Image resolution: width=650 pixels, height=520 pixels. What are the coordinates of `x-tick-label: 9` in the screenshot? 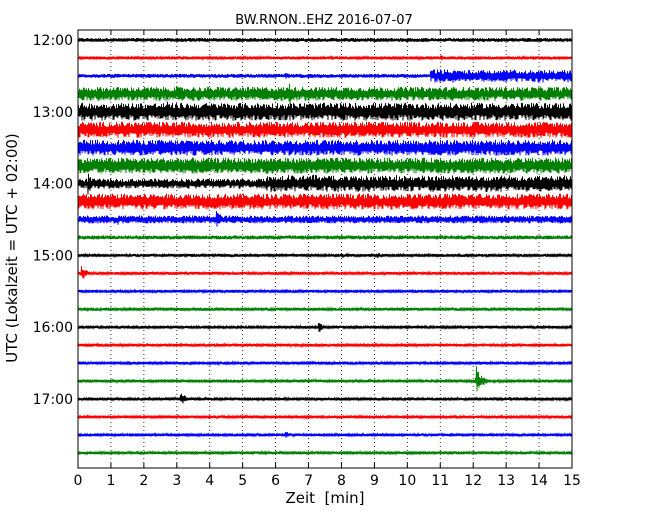 It's located at (374, 481).